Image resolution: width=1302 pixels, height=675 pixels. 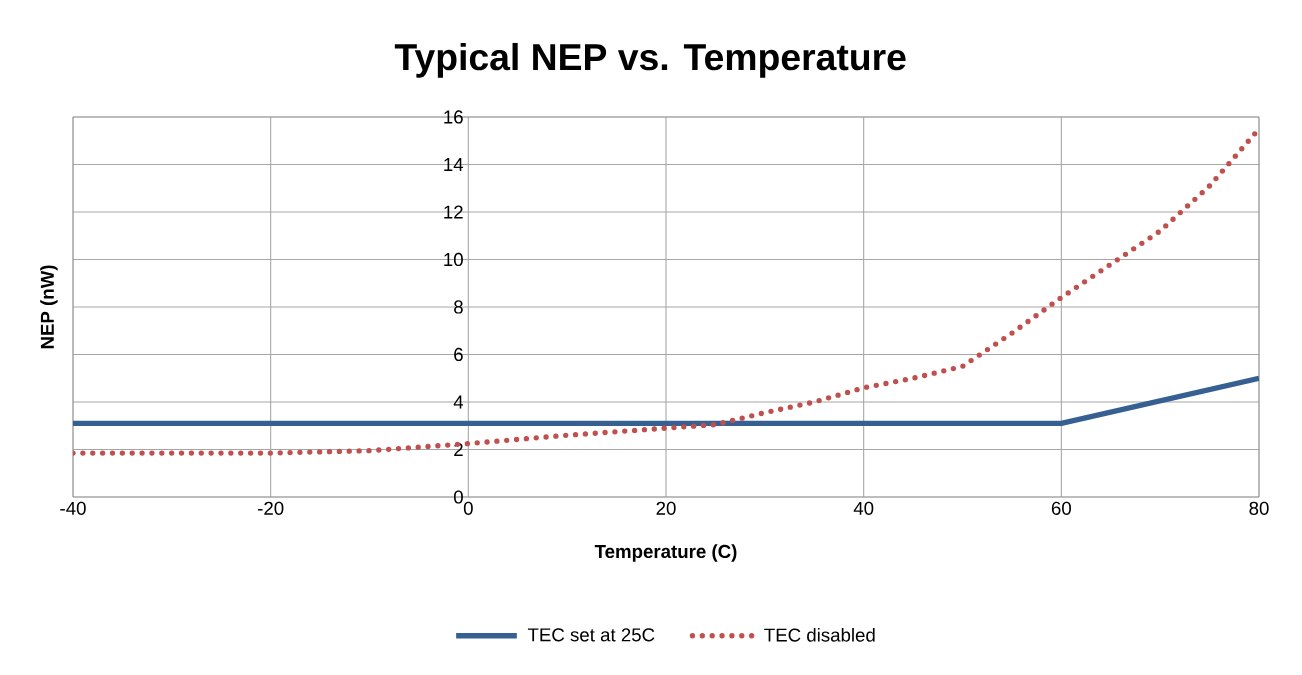 I want to click on x-tick-label: 60, so click(x=1061, y=508).